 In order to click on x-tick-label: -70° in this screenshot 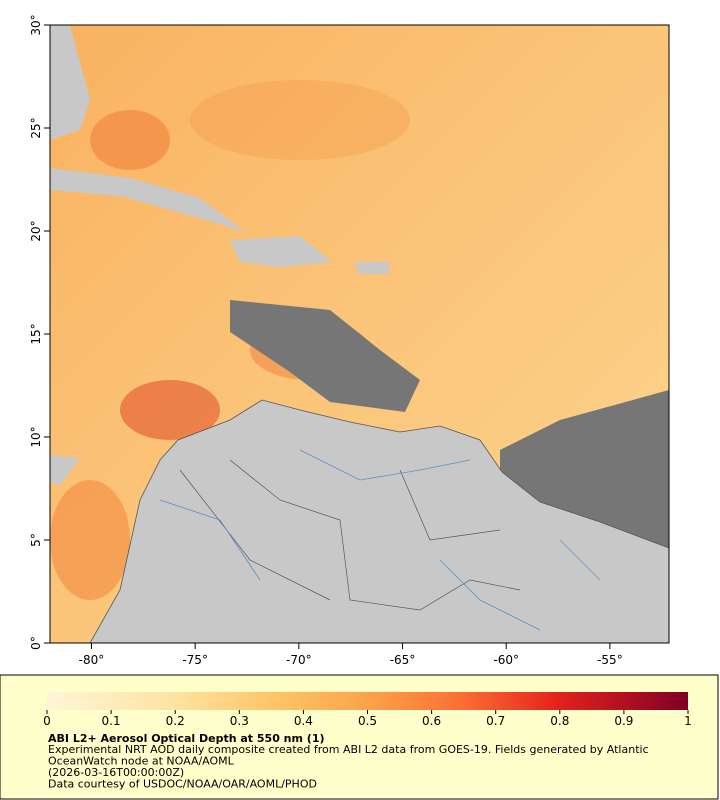, I will do `click(299, 660)`.